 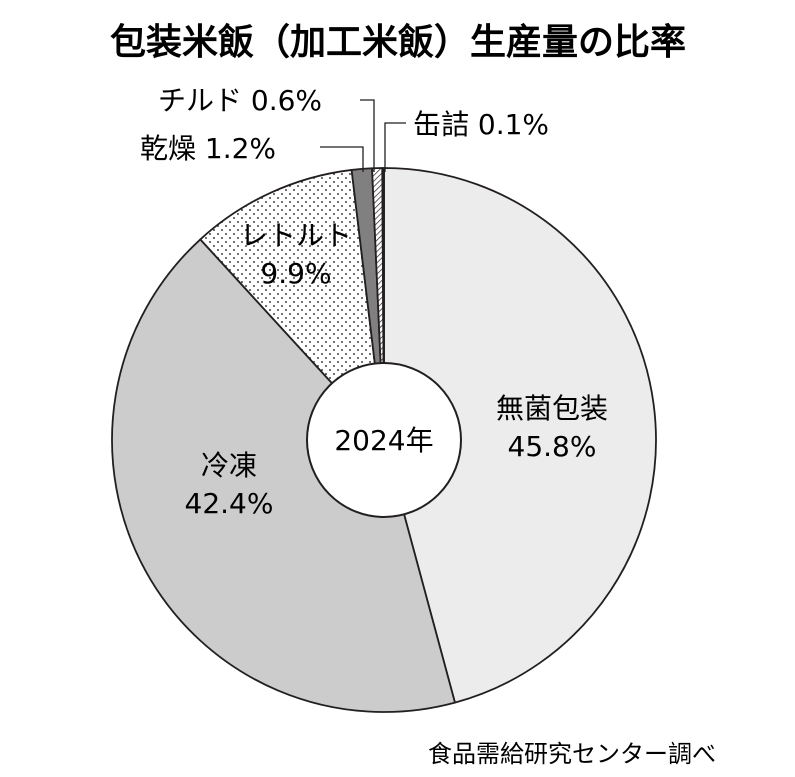 I want to click on leader-line-kanzume, so click(x=395, y=147).